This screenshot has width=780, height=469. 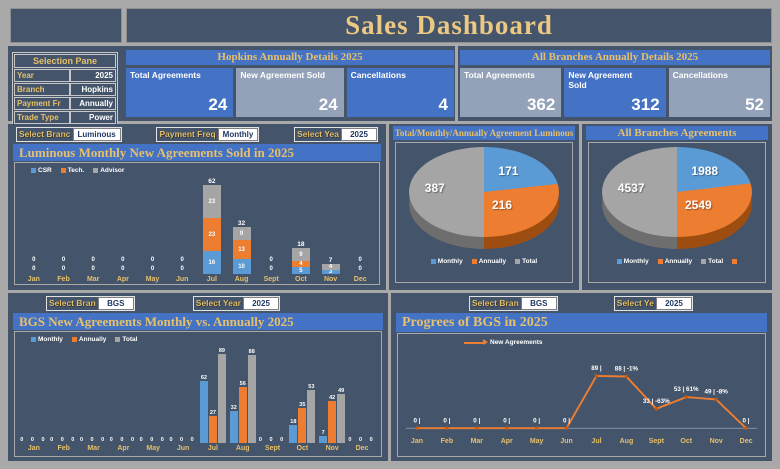 I want to click on payment-freq-value: Monthly, so click(x=238, y=134).